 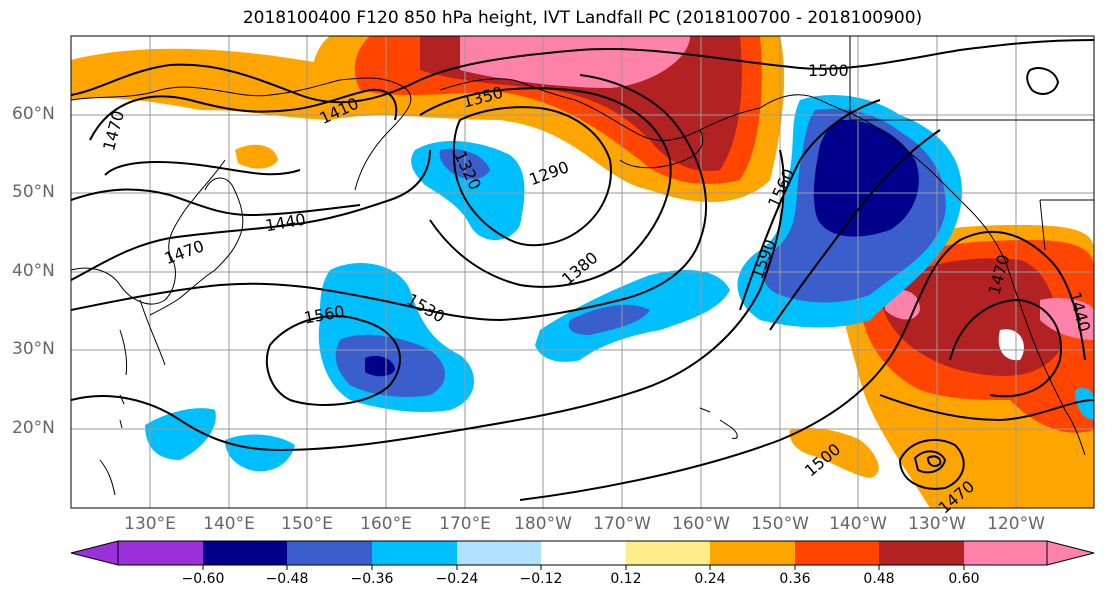 What do you see at coordinates (33, 271) in the screenshot?
I see `lat-label: 40°N` at bounding box center [33, 271].